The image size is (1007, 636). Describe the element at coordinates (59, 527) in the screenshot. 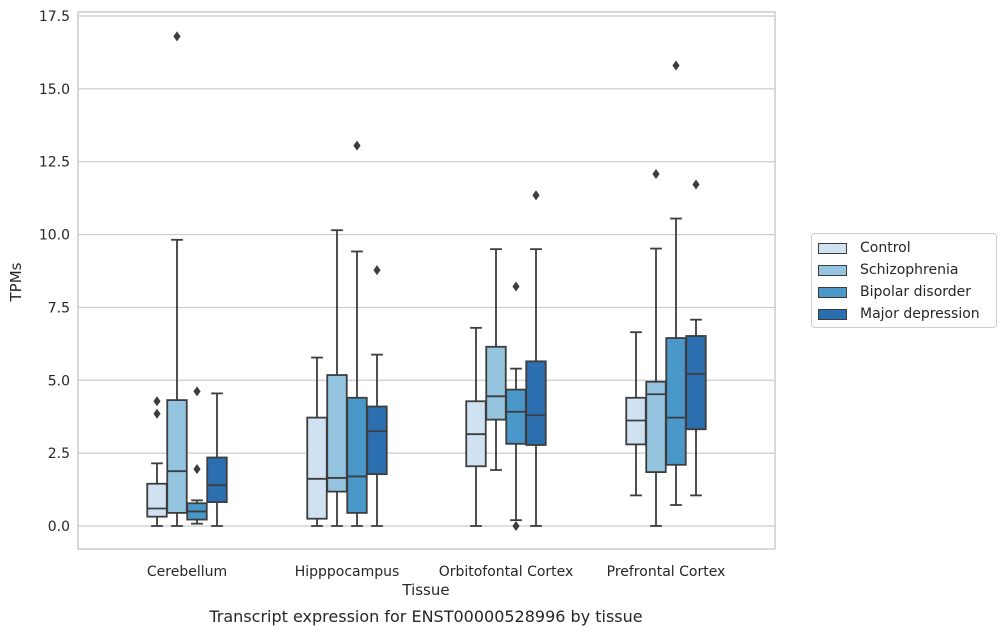

I see `y-tick-label: 0.0` at that location.